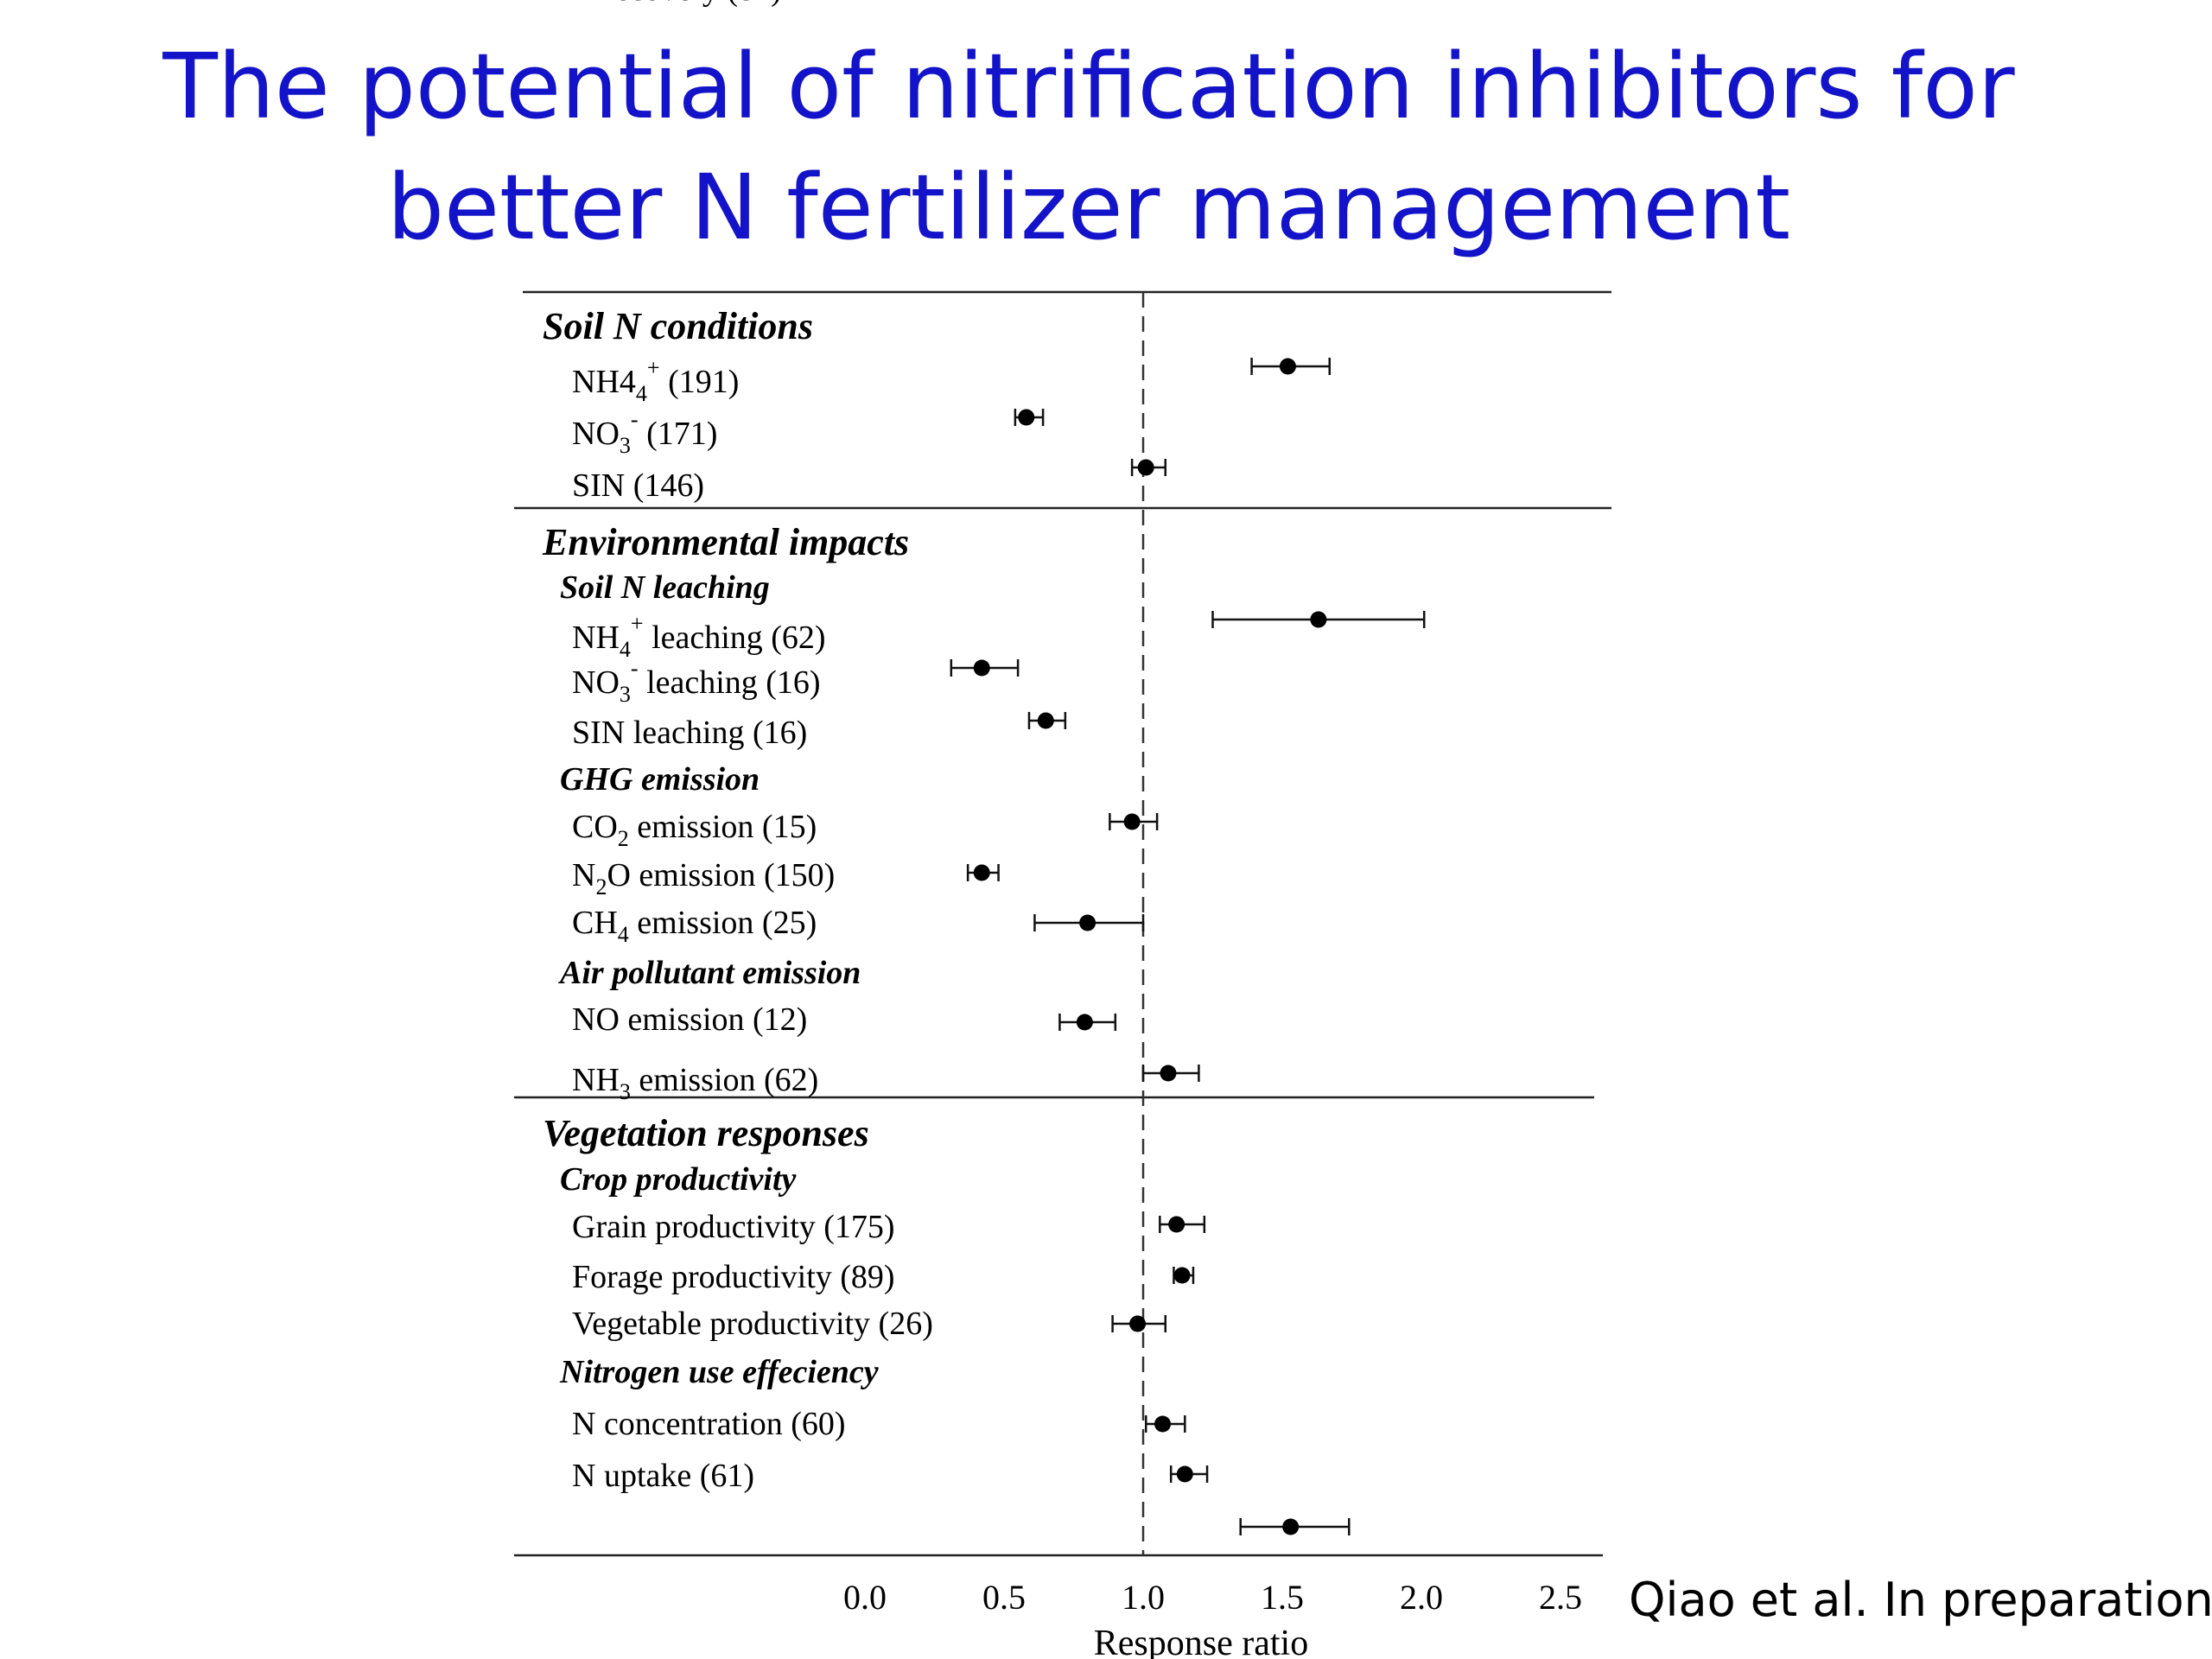  I want to click on row-label: N2O emission (150), so click(703, 878).